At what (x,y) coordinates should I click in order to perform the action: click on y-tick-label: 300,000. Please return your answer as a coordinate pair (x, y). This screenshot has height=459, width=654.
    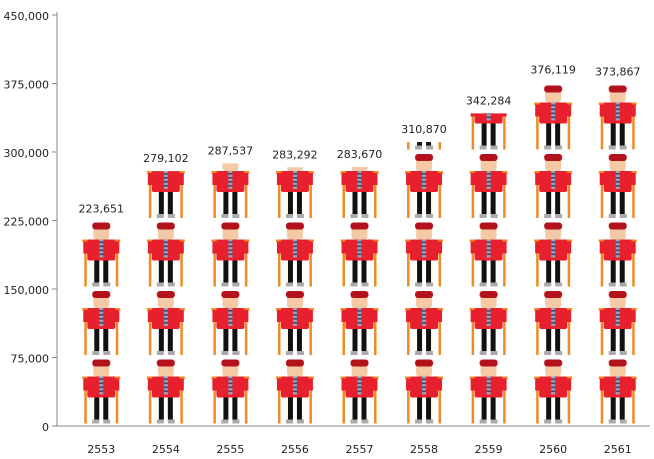
    Looking at the image, I should click on (27, 153).